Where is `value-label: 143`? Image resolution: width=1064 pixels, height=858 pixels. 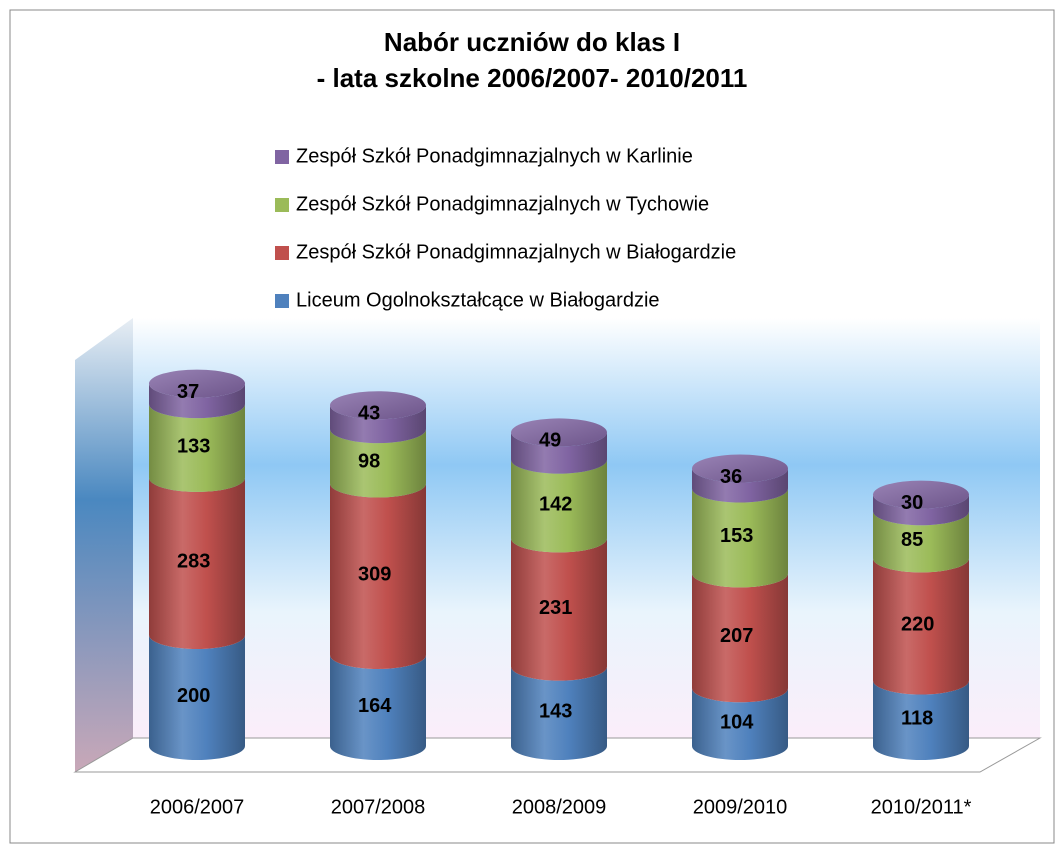 value-label: 143 is located at coordinates (555, 712).